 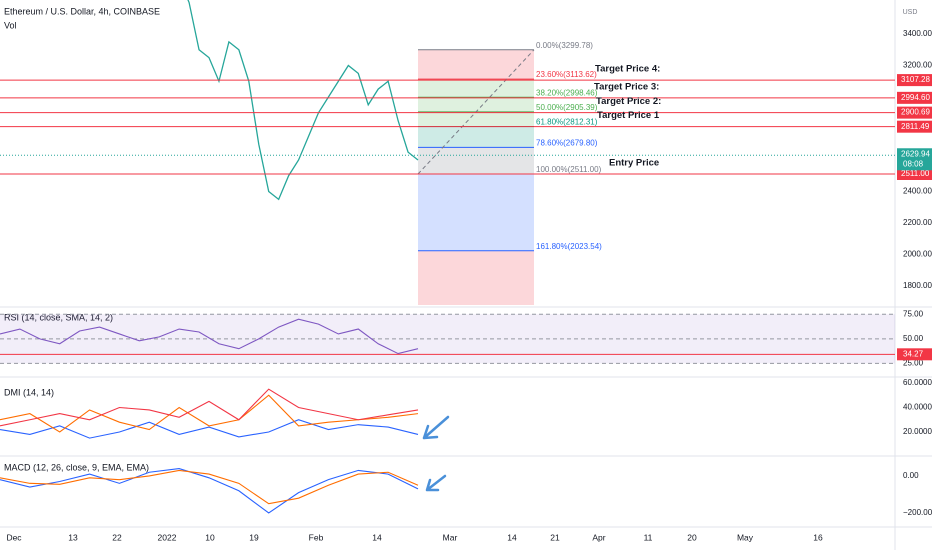 I want to click on x-axis-label: 11, so click(x=648, y=537).